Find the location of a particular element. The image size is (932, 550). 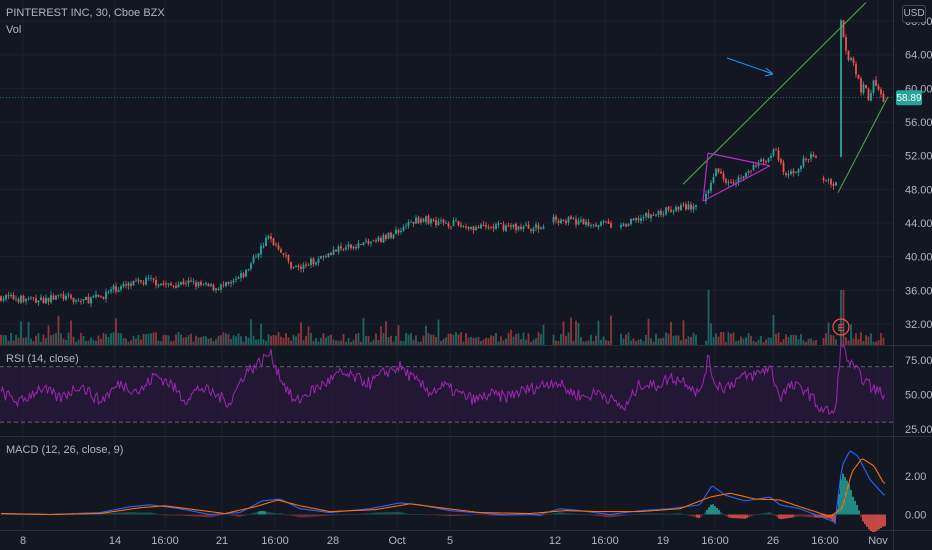

currency-button: USD is located at coordinates (914, 14).